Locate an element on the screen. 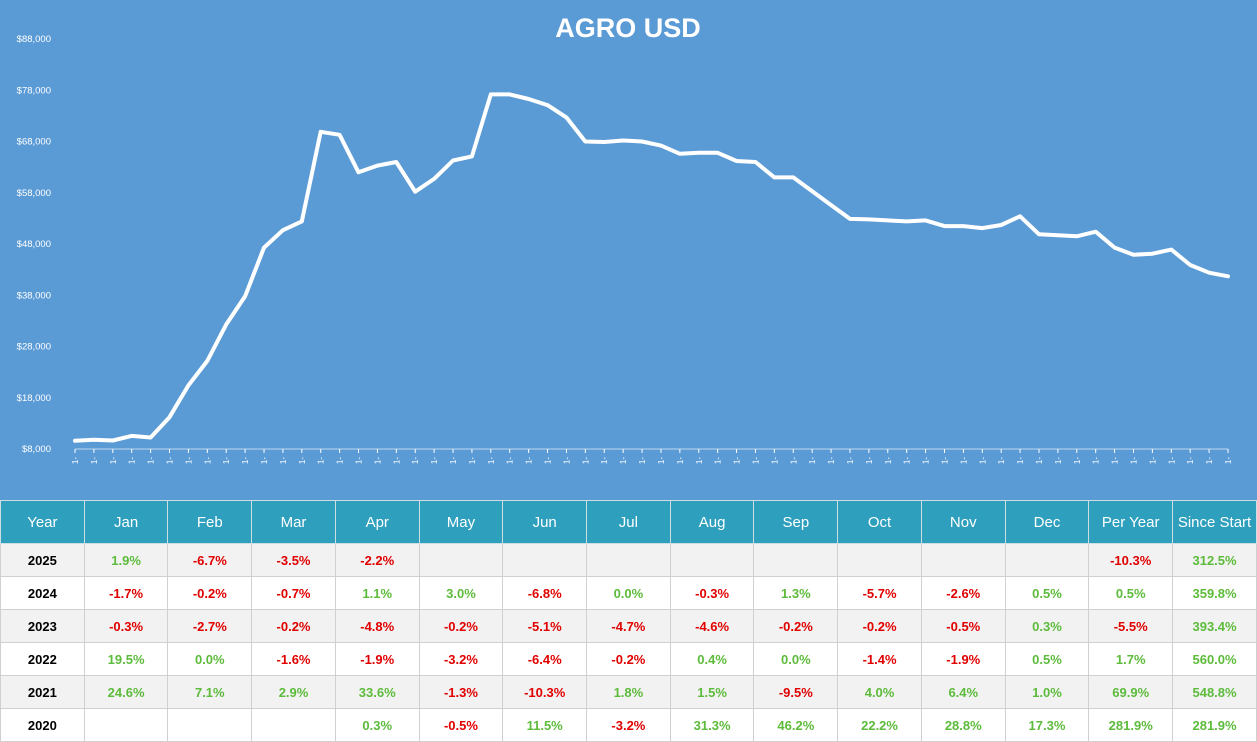 The image size is (1257, 742). y-tick-label: $8,000 is located at coordinates (36, 449).